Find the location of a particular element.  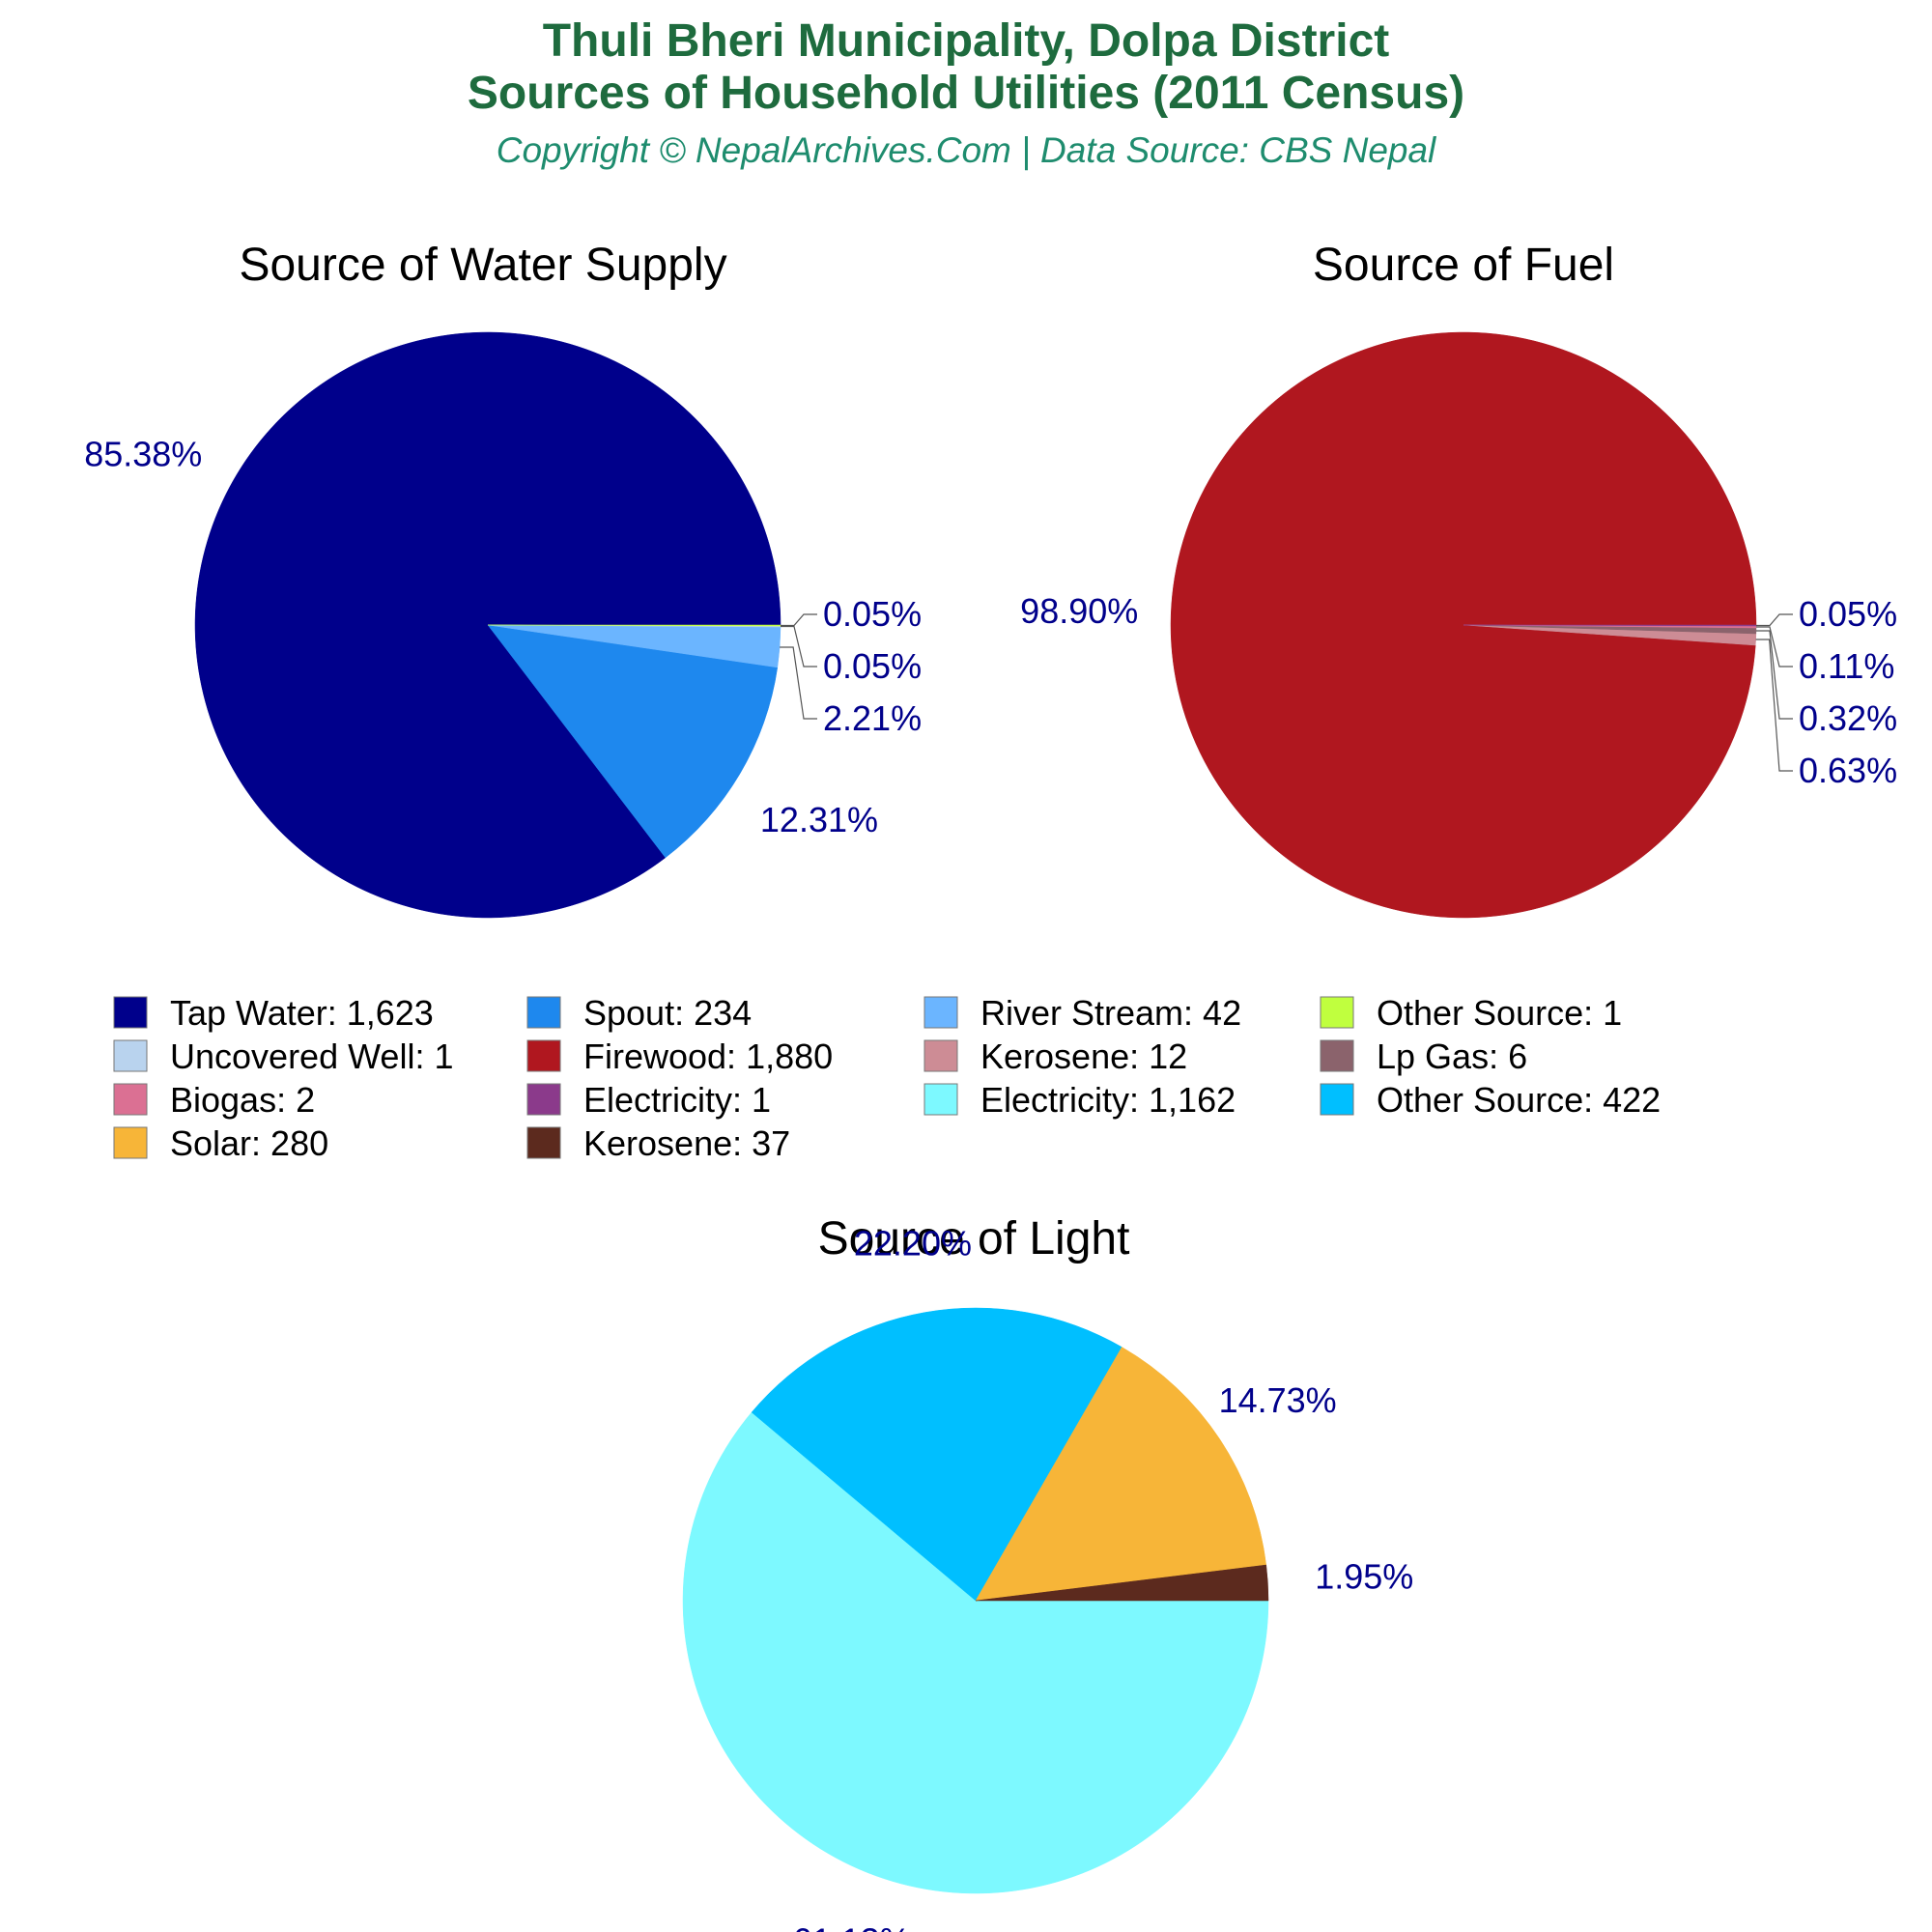

source-of-water-supply-slice-spout is located at coordinates (633, 741).